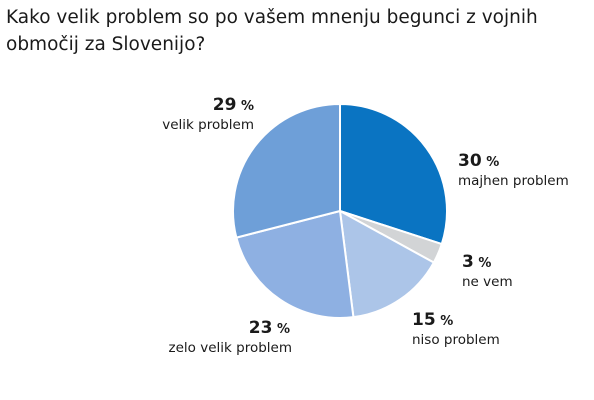  I want to click on slice-value-label: 30 %, so click(478, 161).